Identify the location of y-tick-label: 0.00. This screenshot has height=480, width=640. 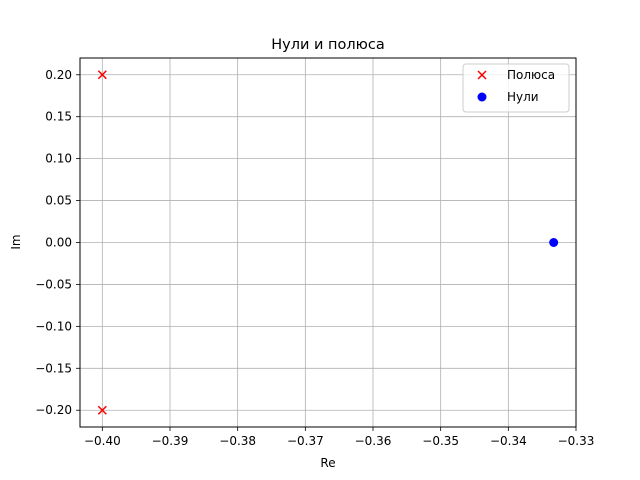
(58, 243).